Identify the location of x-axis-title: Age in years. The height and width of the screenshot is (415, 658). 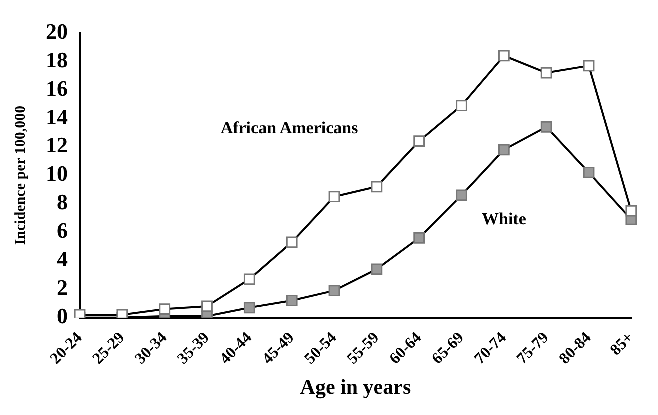
(356, 386).